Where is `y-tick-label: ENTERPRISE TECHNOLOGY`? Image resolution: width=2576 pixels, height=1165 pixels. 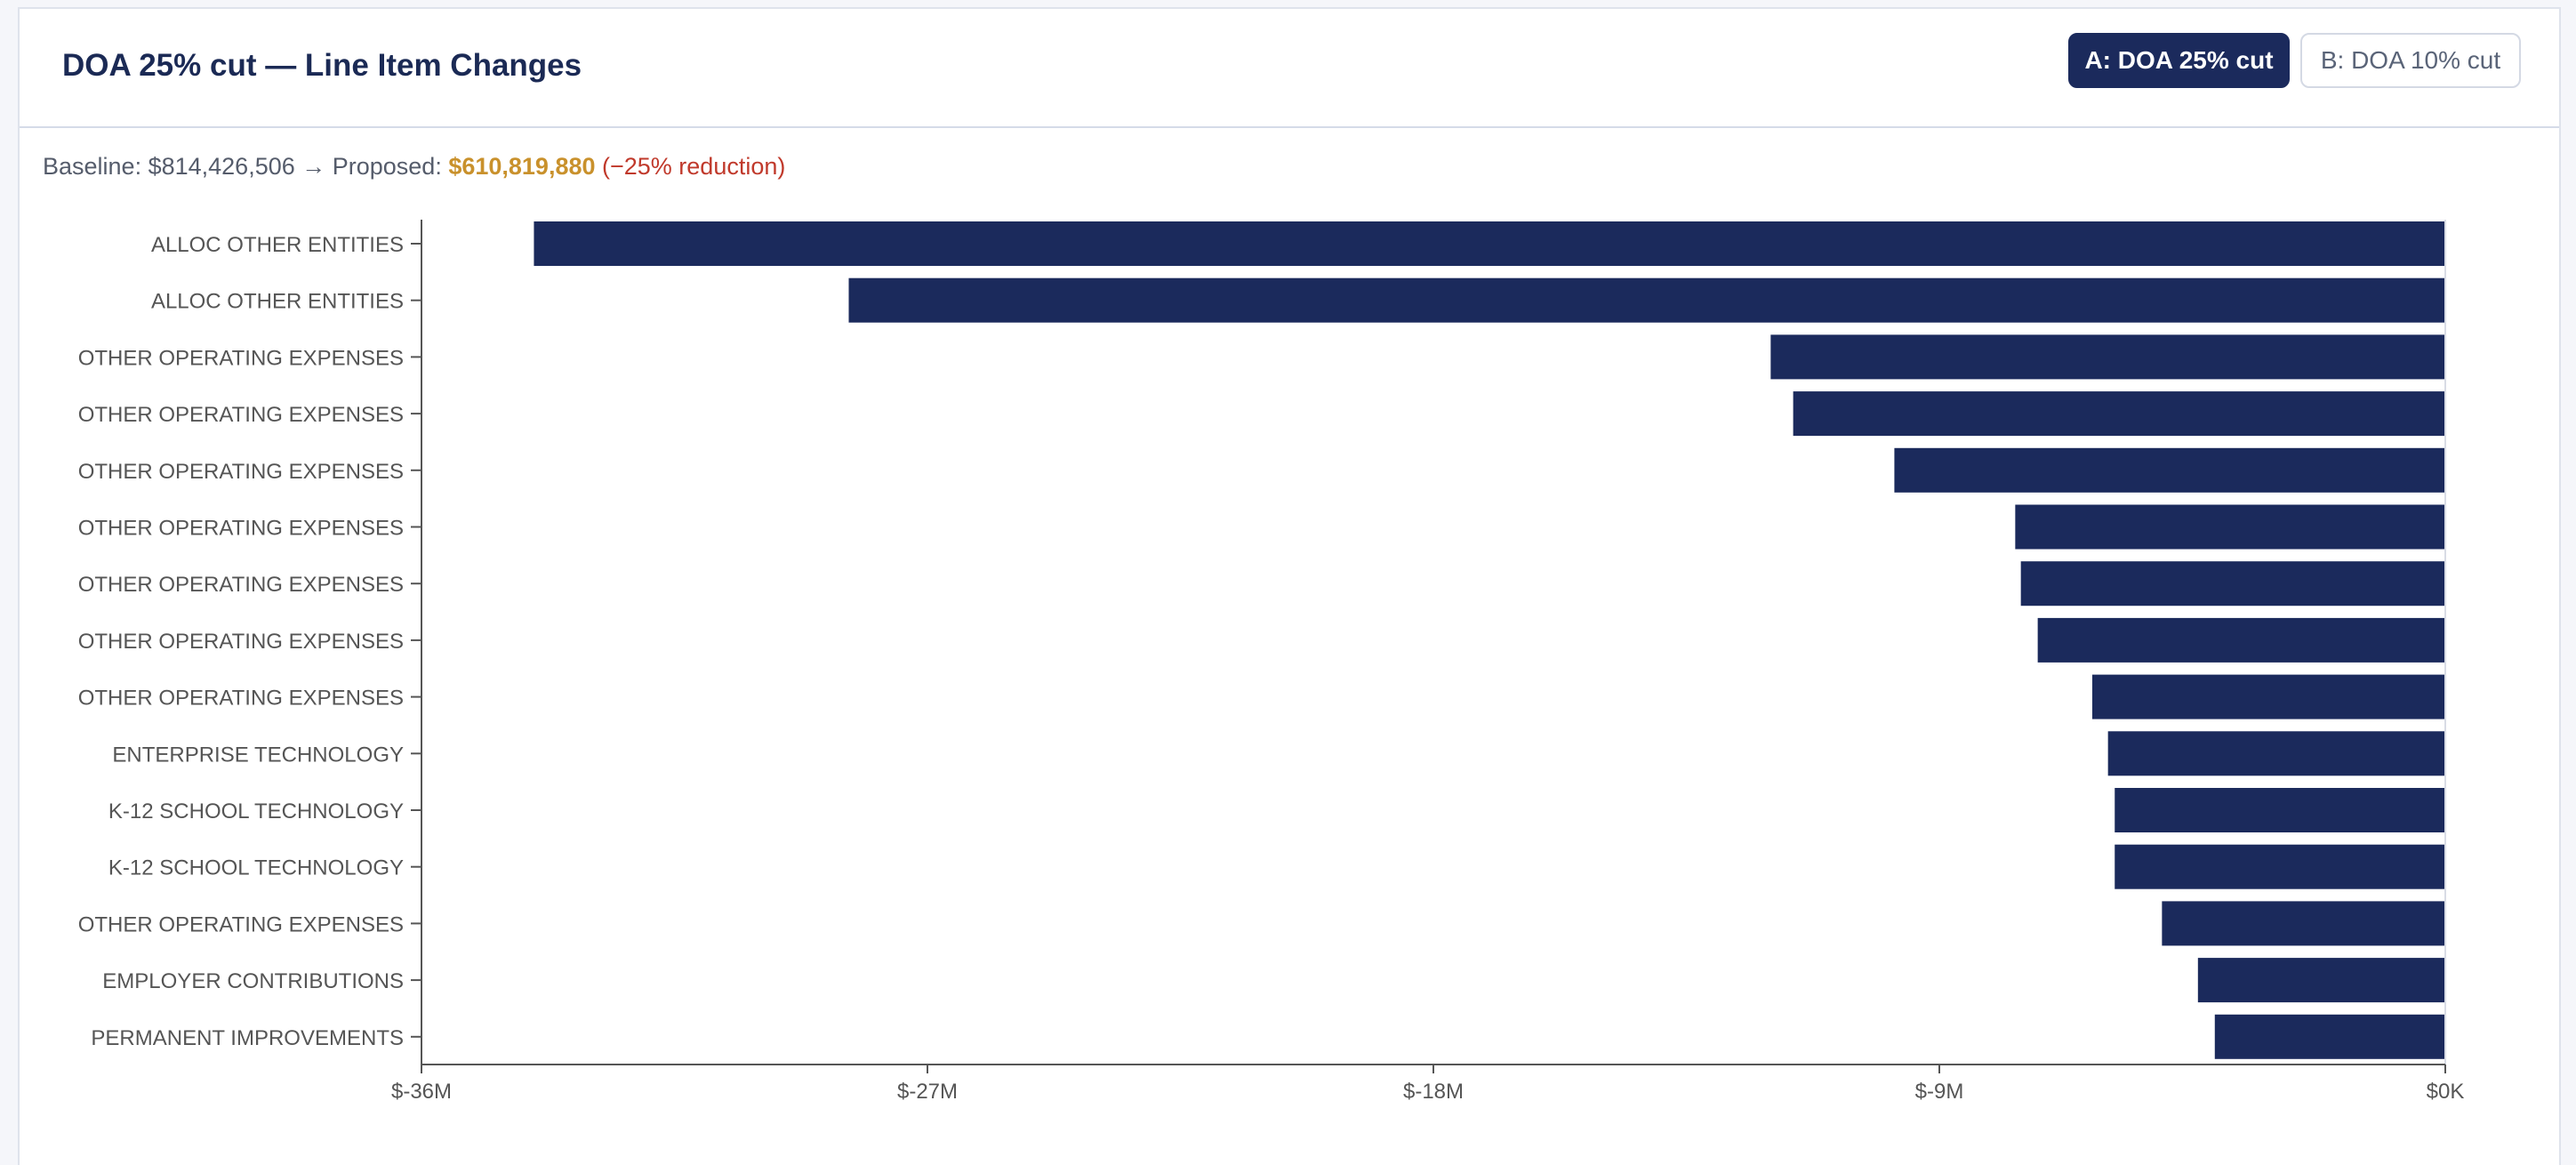
y-tick-label: ENTERPRISE TECHNOLOGY is located at coordinates (258, 755).